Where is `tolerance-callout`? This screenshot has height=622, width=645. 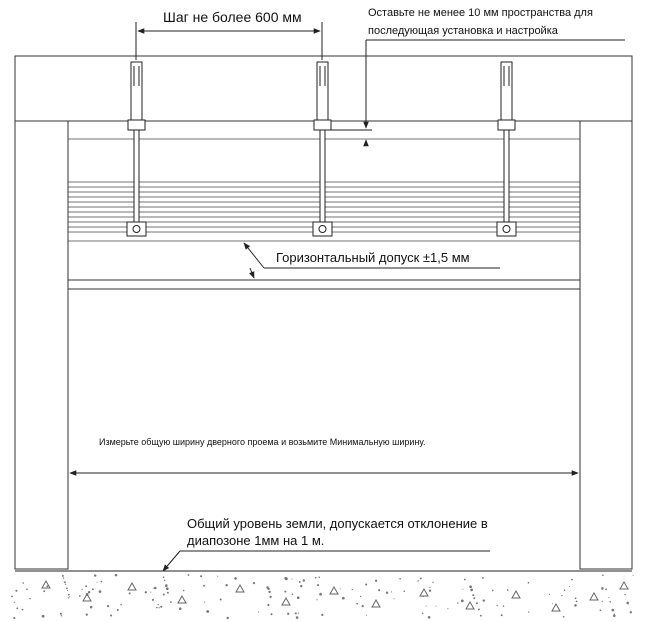
tolerance-callout is located at coordinates (371, 260).